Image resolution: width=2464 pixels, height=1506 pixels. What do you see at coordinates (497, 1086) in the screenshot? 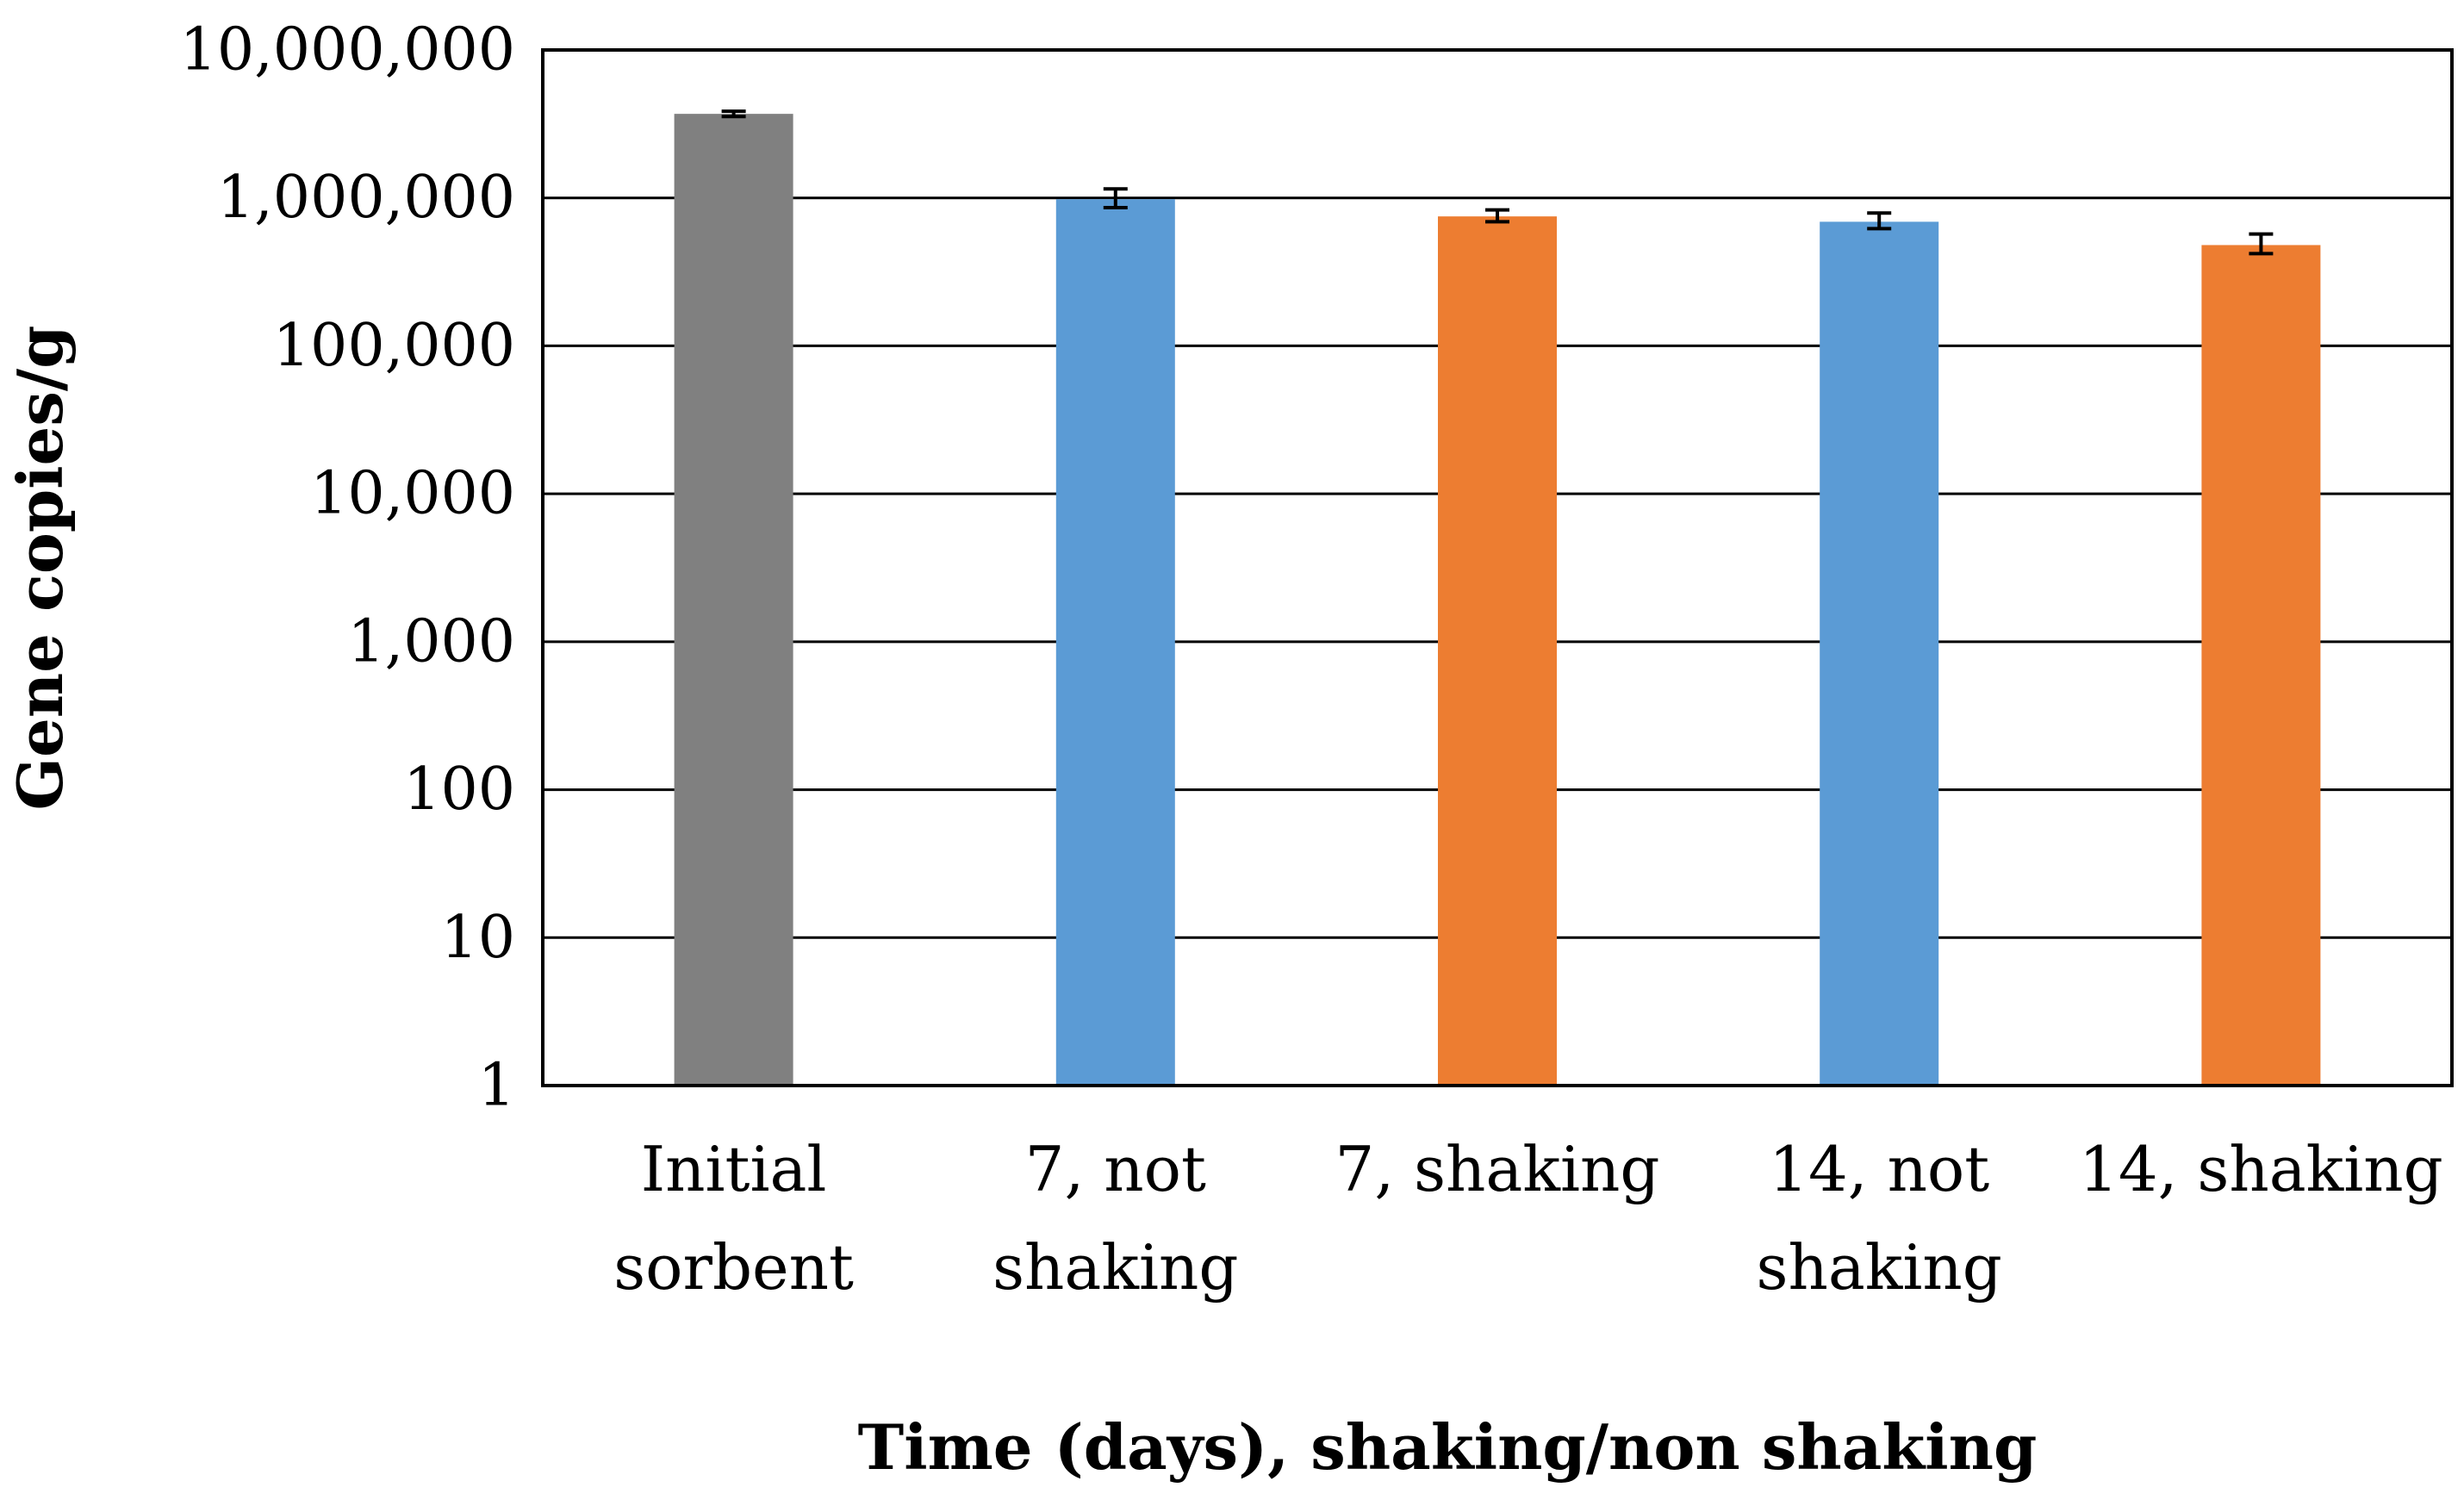
I see `y-tick-label: 1` at bounding box center [497, 1086].